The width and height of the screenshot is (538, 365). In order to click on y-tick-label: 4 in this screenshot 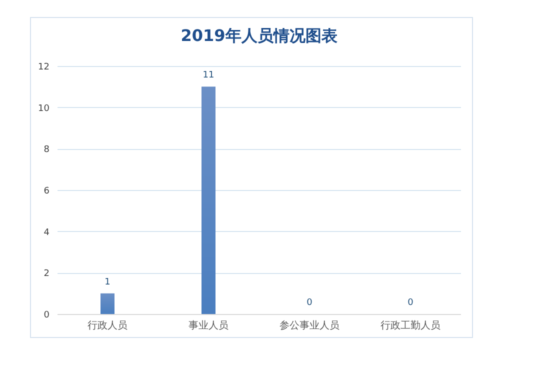, I will do `click(47, 233)`.